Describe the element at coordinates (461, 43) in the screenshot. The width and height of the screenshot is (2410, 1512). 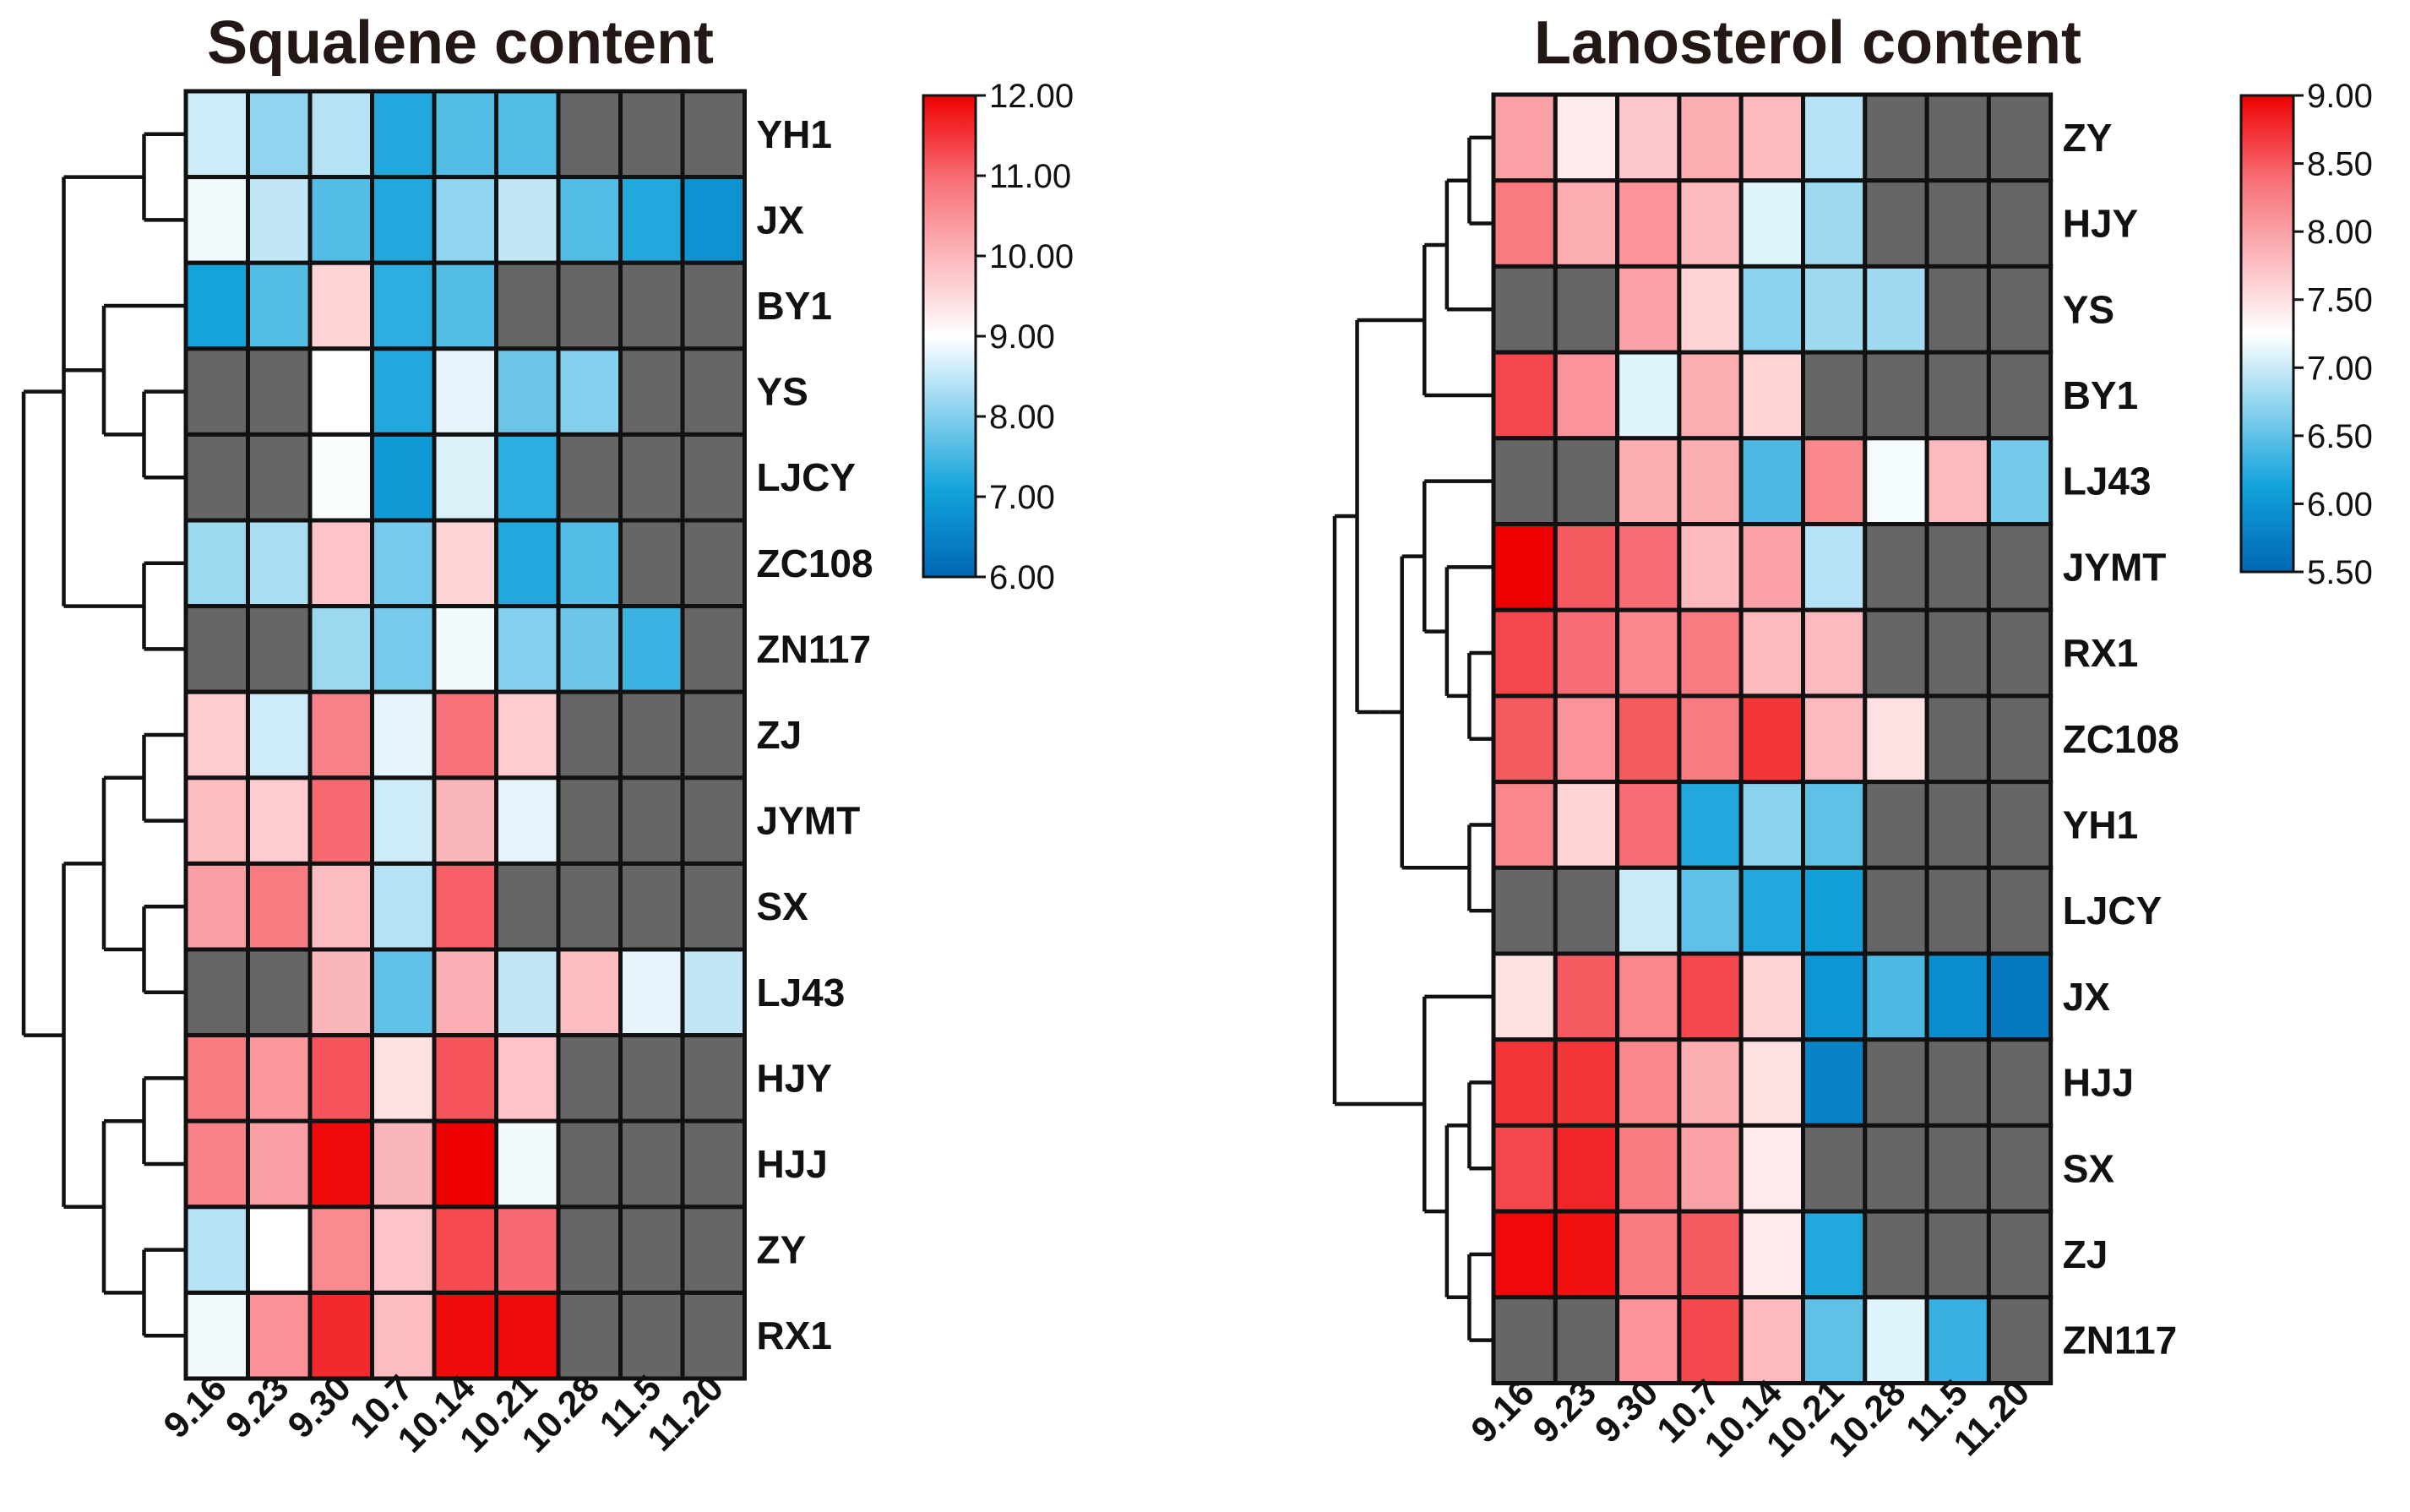
I see `chart-title-squalene: Squalene content` at that location.